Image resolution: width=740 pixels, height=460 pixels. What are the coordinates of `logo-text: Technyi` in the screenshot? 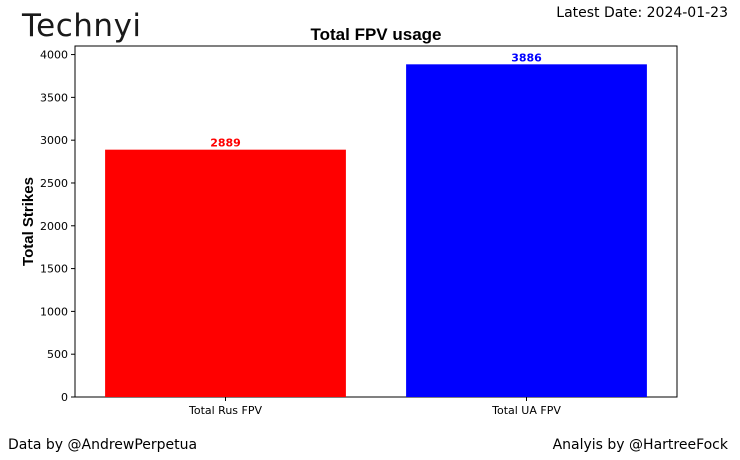 It's located at (82, 26).